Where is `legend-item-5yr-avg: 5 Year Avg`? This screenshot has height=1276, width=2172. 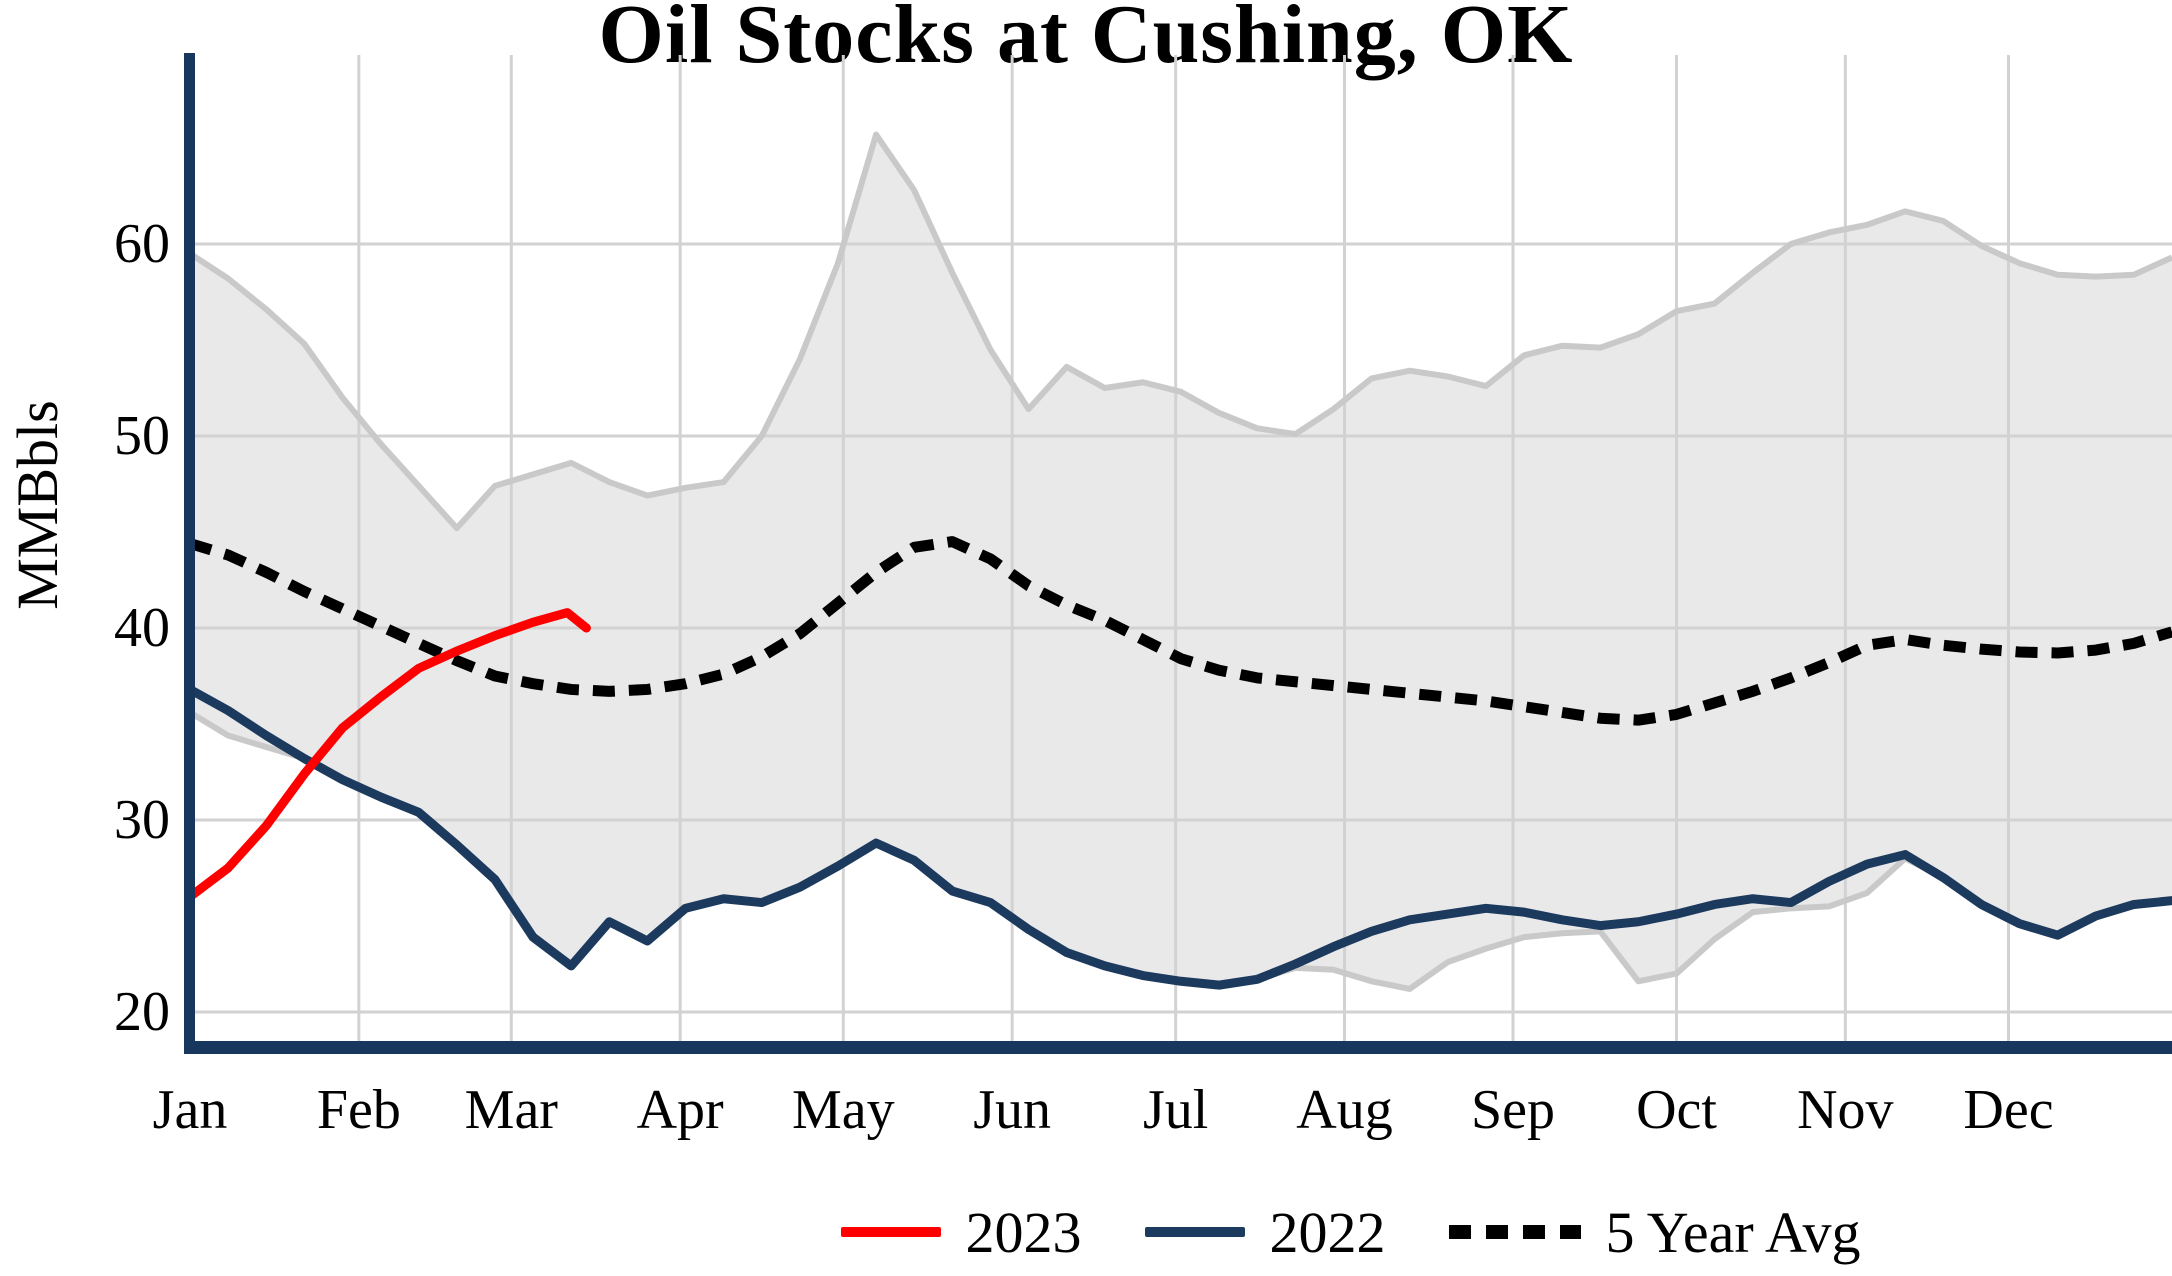 legend-item-5yr-avg: 5 Year Avg is located at coordinates (1655, 1232).